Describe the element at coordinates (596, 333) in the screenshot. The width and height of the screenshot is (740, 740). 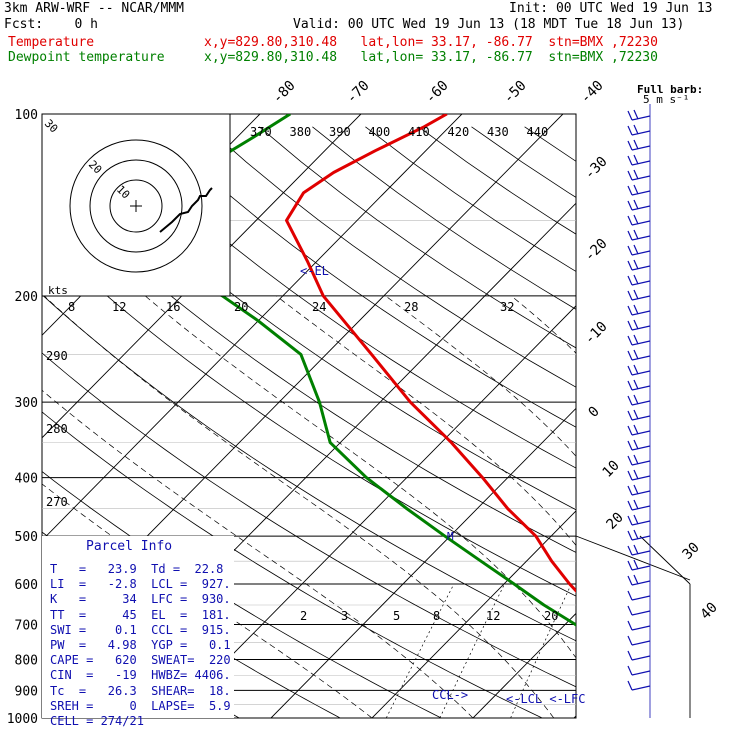
I see `isotherm-label: -10` at that location.